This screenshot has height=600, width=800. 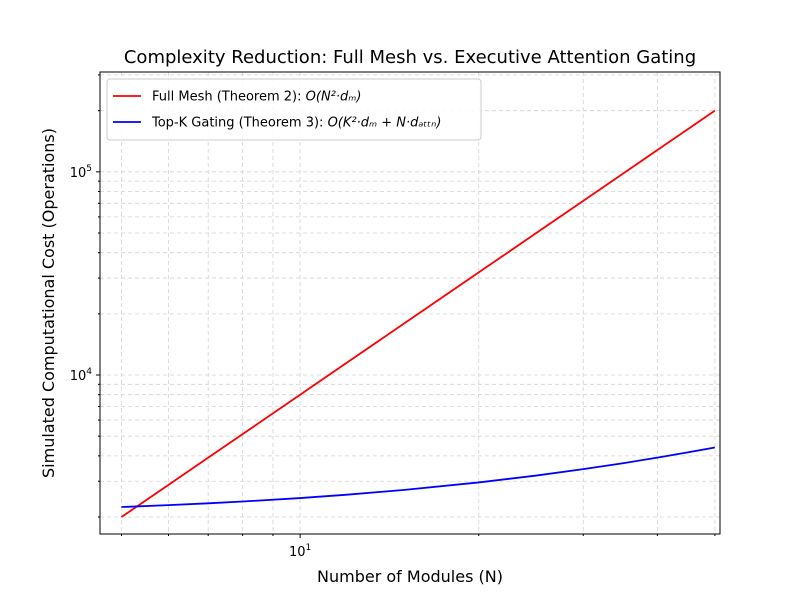 What do you see at coordinates (256, 97) in the screenshot?
I see `legend-label-1: Full Mesh (Theorem 2): O(N²·dₘ)` at bounding box center [256, 97].